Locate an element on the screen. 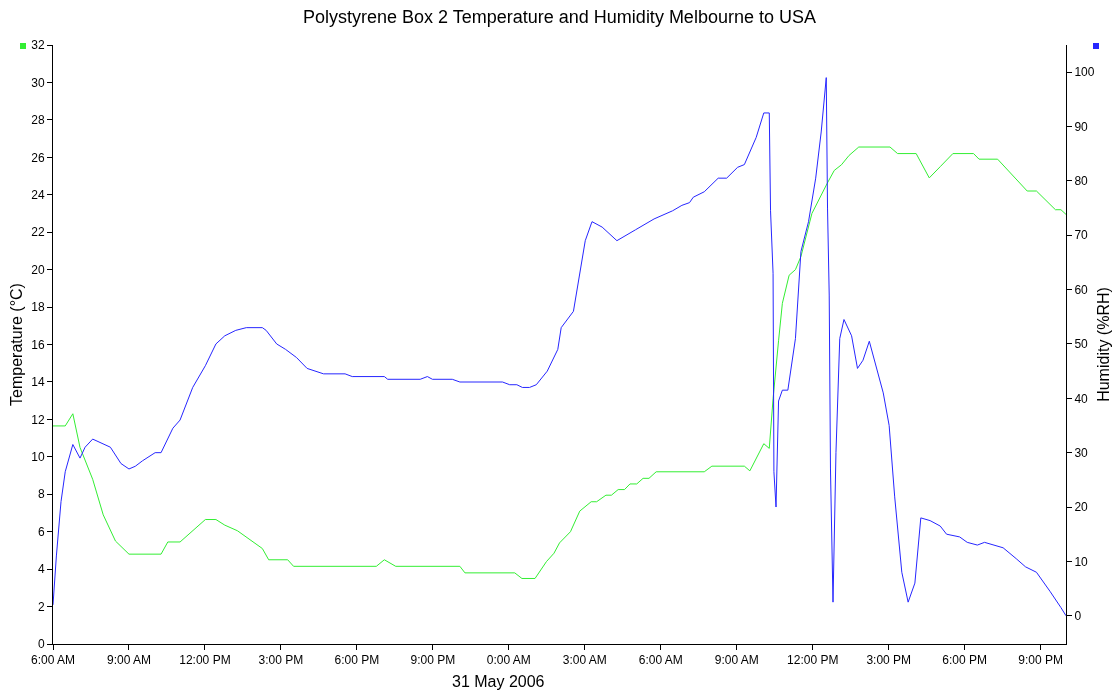  y2-tick-label: 30 is located at coordinates (1081, 452).